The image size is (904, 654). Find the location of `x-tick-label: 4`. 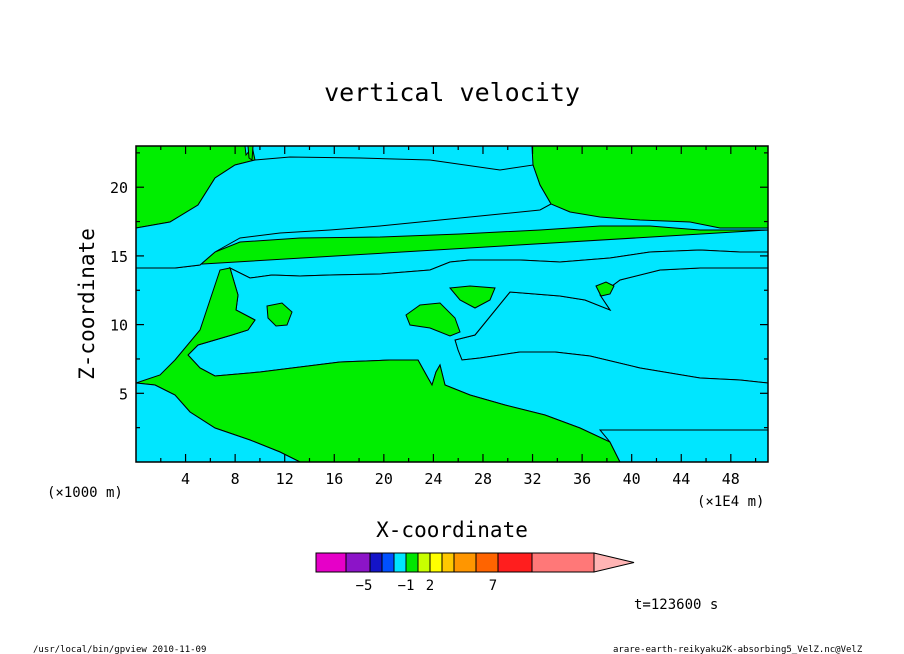

x-tick-label: 4 is located at coordinates (185, 479).